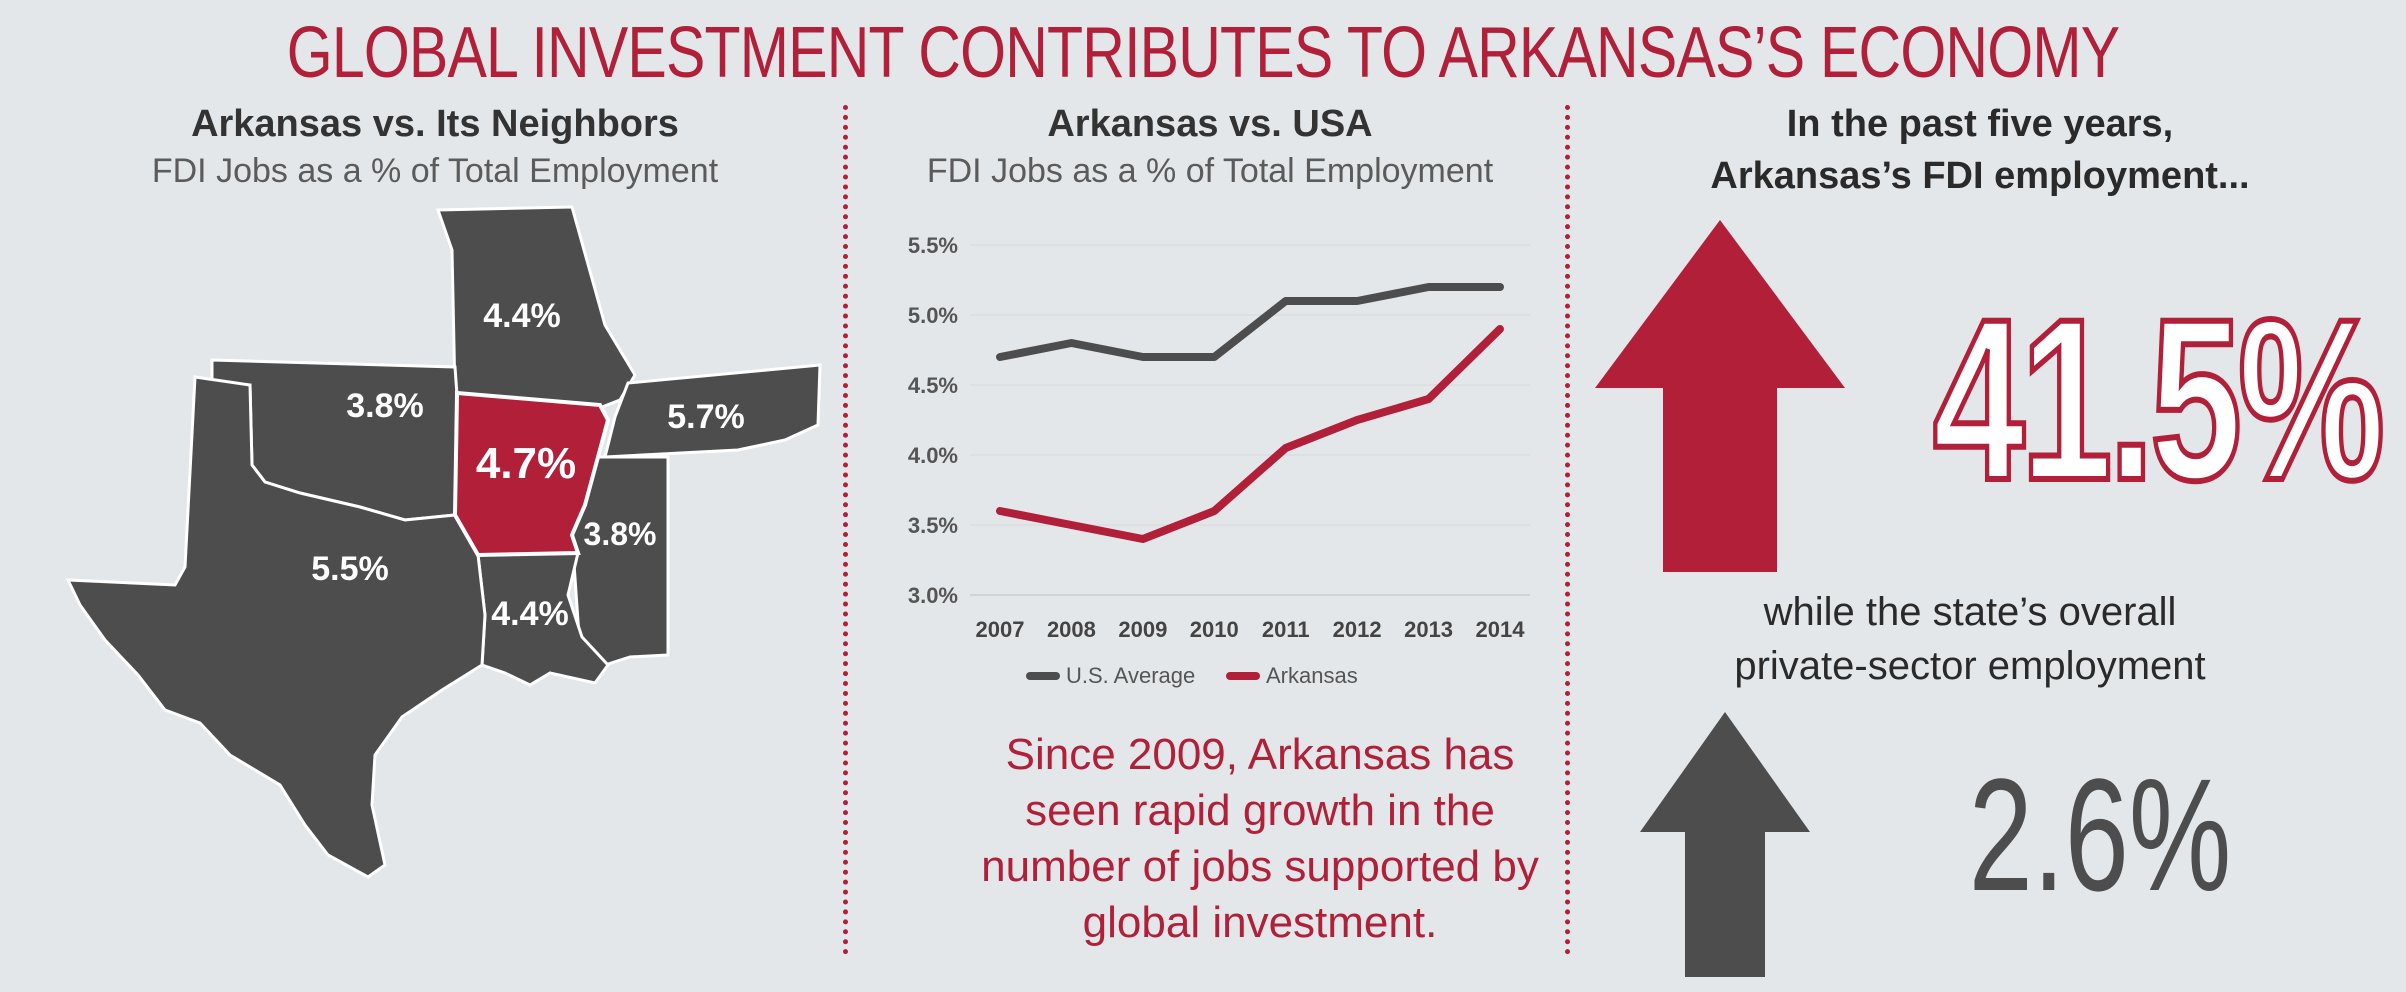  What do you see at coordinates (933, 385) in the screenshot?
I see `y-tick-label: 4.5%` at bounding box center [933, 385].